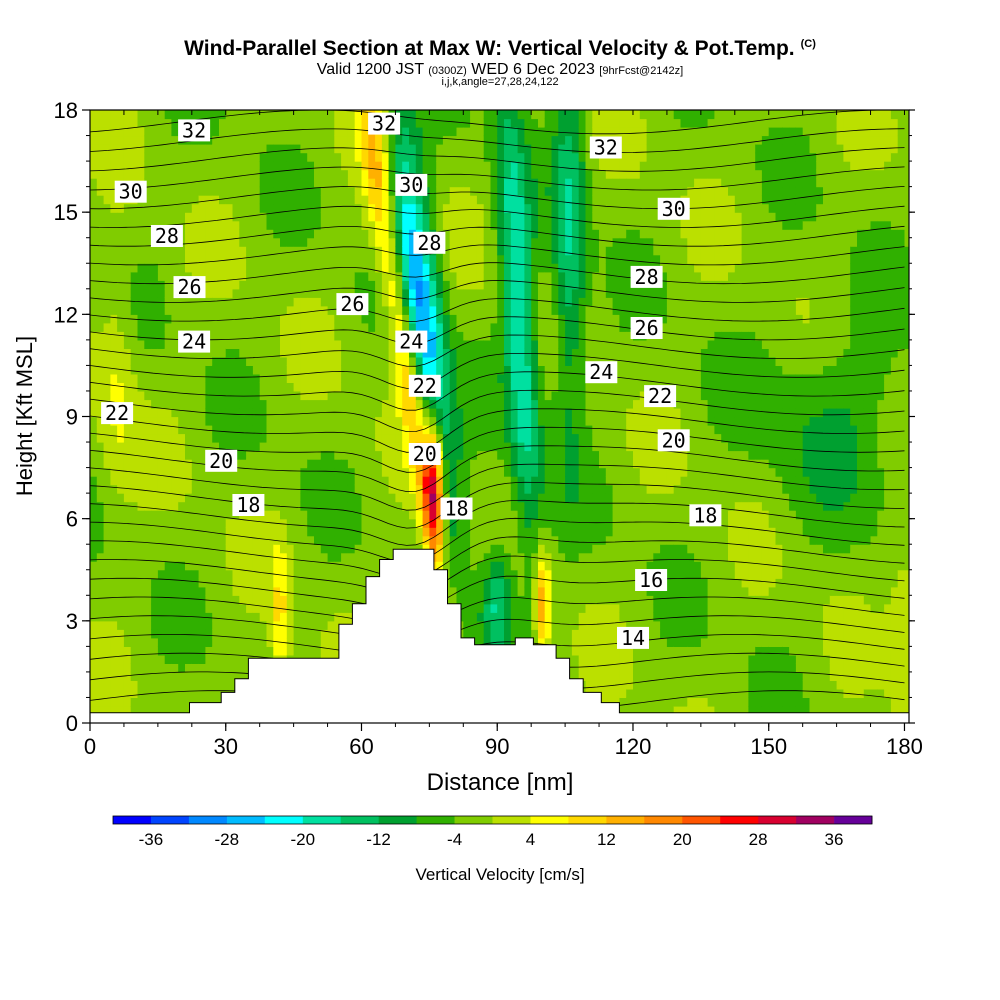  I want to click on colorbar-tick-label: 4, so click(530, 839).